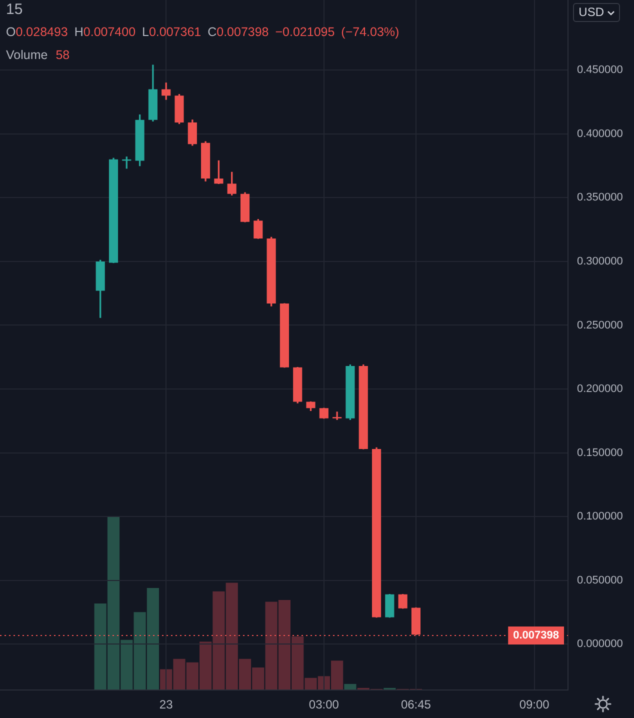 This screenshot has height=718, width=634. What do you see at coordinates (203, 32) in the screenshot?
I see `text: O0.028493 H0.007400 L0.007361 C0.007398 −0.021095 (−74.03%)` at bounding box center [203, 32].